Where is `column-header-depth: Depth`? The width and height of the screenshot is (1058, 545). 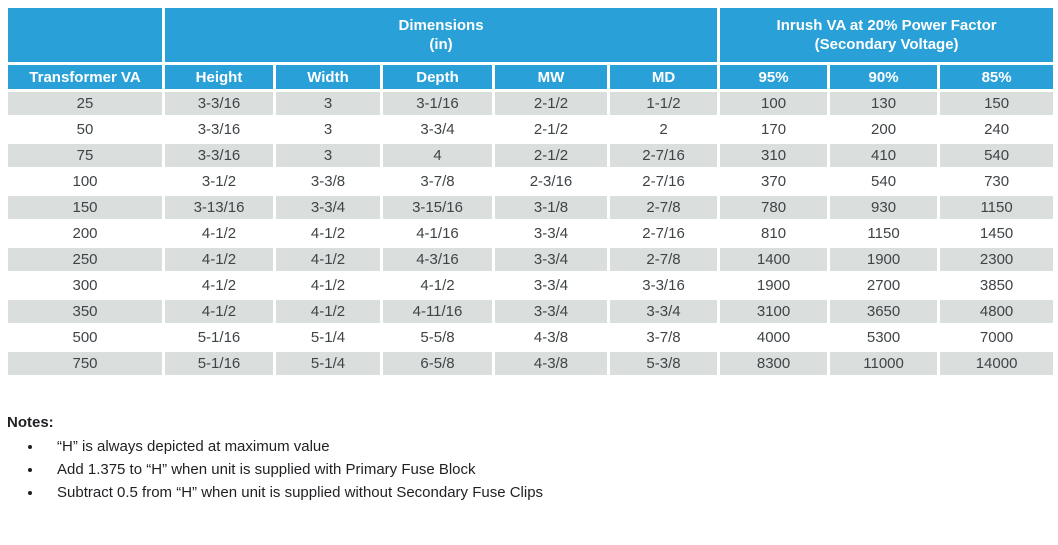 column-header-depth: Depth is located at coordinates (437, 77).